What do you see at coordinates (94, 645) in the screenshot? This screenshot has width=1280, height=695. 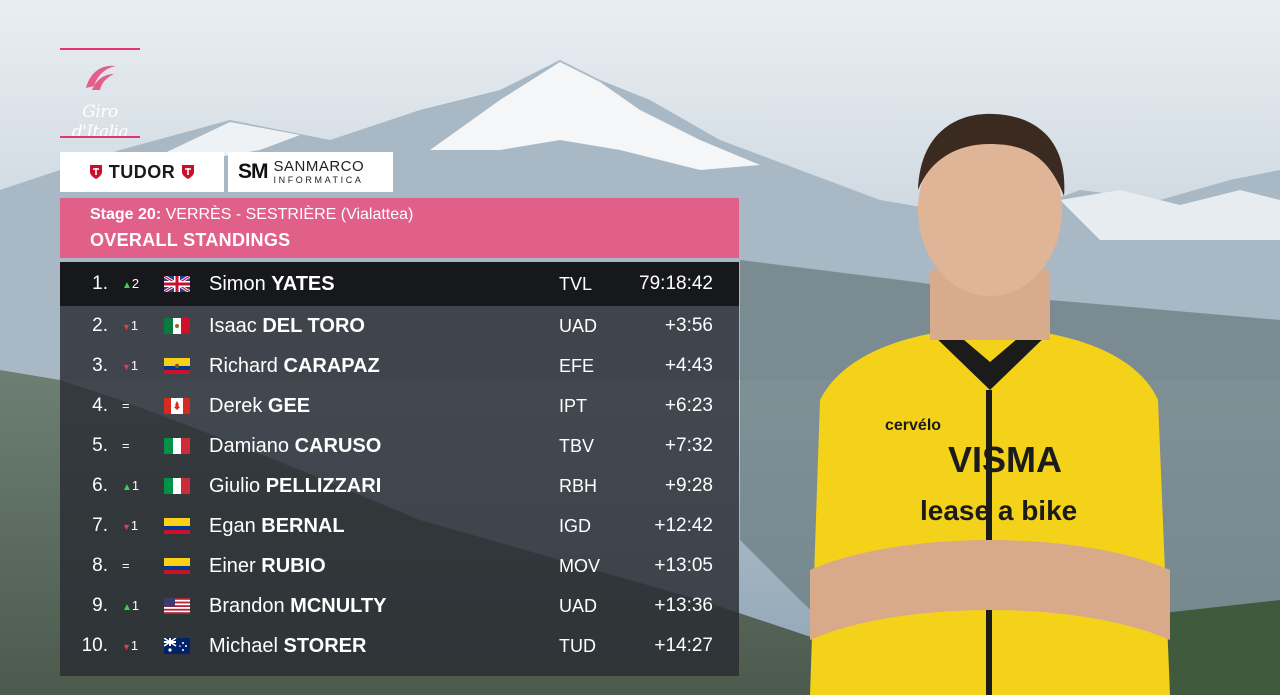 I see `row-position: 10.` at bounding box center [94, 645].